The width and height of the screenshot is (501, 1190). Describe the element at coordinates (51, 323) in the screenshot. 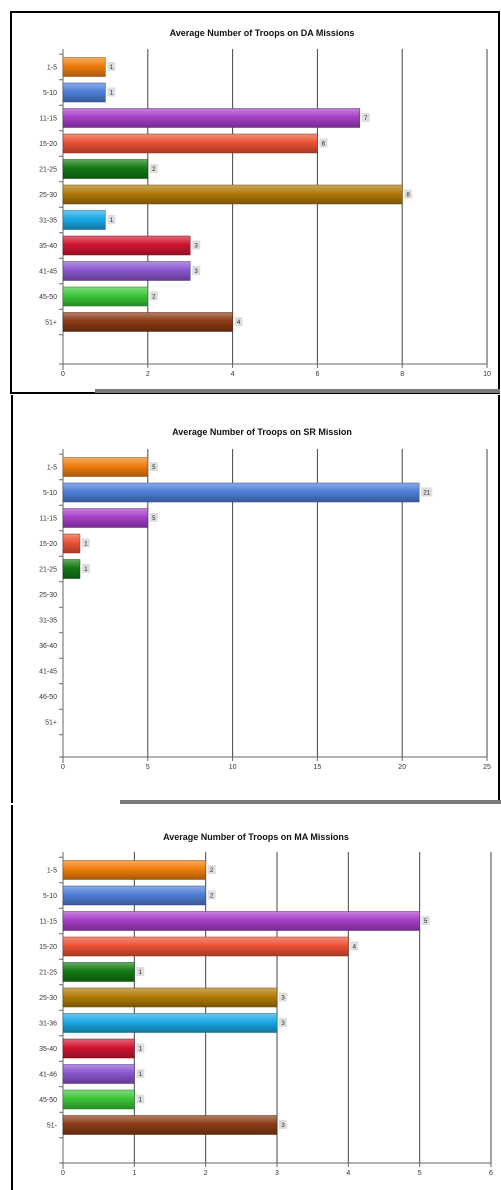

I see `category-label: 51+` at that location.